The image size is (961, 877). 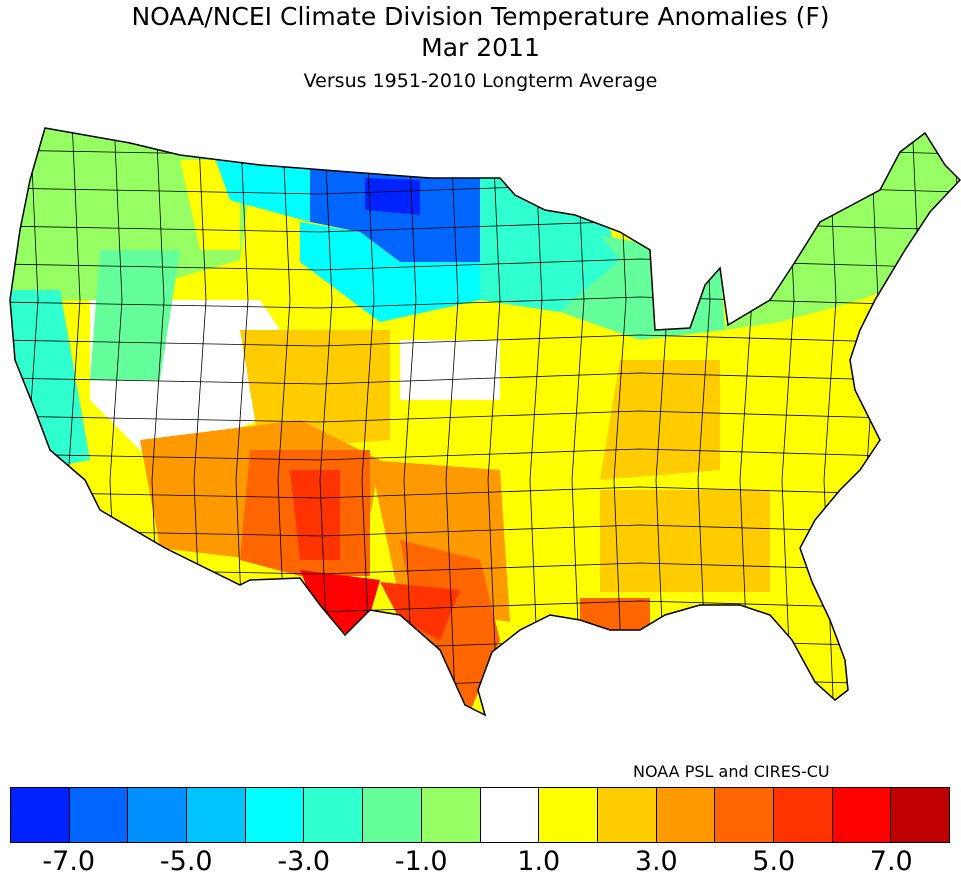 I want to click on credit-label: NOAA PSL and CIRES-CU, so click(x=731, y=771).